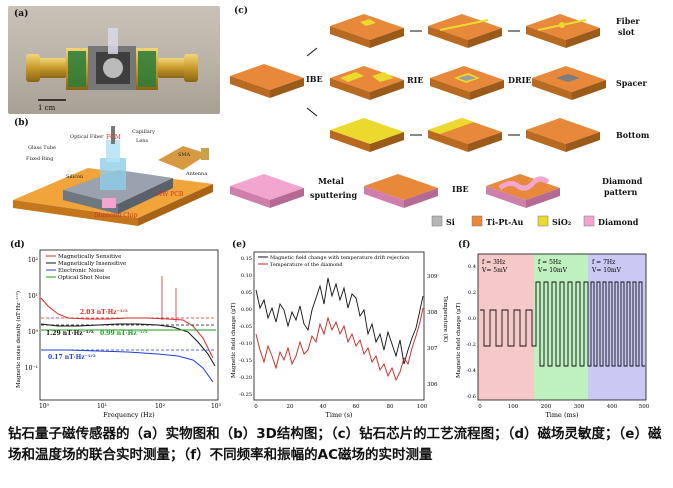 The width and height of the screenshot is (673, 488). I want to click on label-fixed-ring: Fixed Ring, so click(40, 159).